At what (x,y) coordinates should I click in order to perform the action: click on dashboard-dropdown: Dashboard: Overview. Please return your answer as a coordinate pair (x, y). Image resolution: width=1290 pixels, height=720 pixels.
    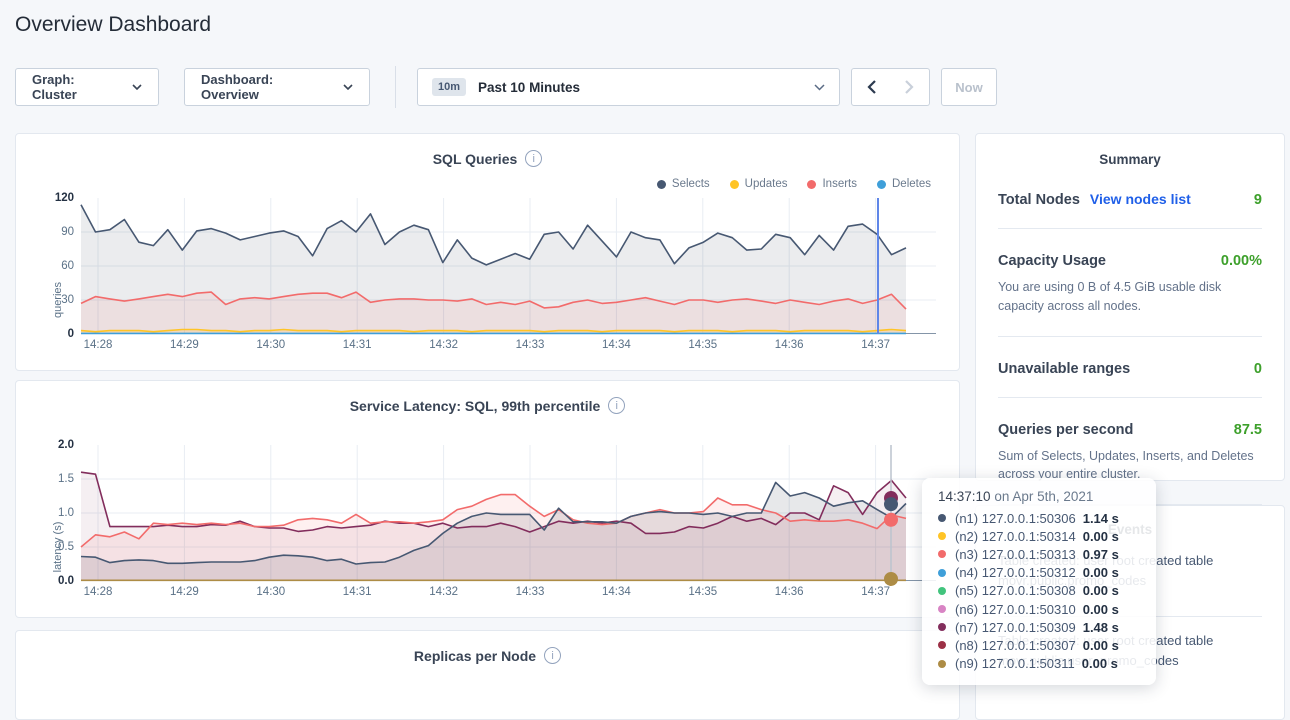
    Looking at the image, I should click on (277, 87).